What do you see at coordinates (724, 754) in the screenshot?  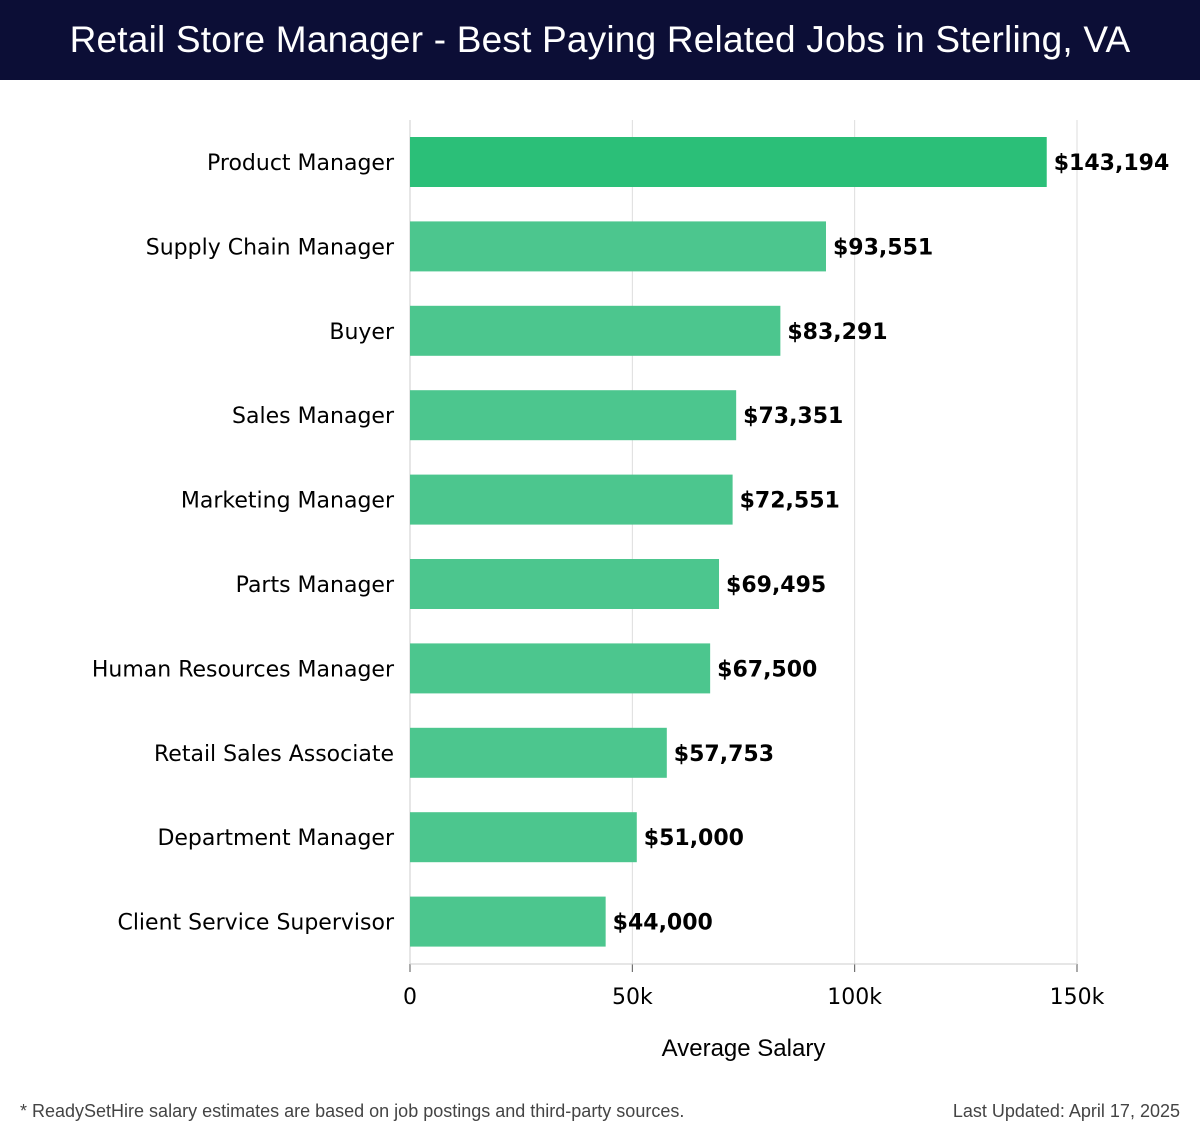 I see `bar-value-label: $57,753` at bounding box center [724, 754].